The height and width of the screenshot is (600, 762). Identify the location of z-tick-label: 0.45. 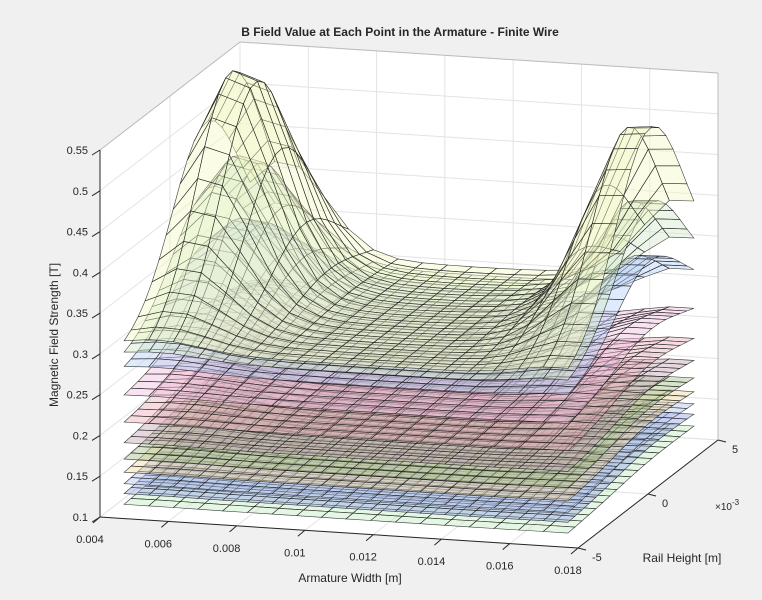
(77, 233).